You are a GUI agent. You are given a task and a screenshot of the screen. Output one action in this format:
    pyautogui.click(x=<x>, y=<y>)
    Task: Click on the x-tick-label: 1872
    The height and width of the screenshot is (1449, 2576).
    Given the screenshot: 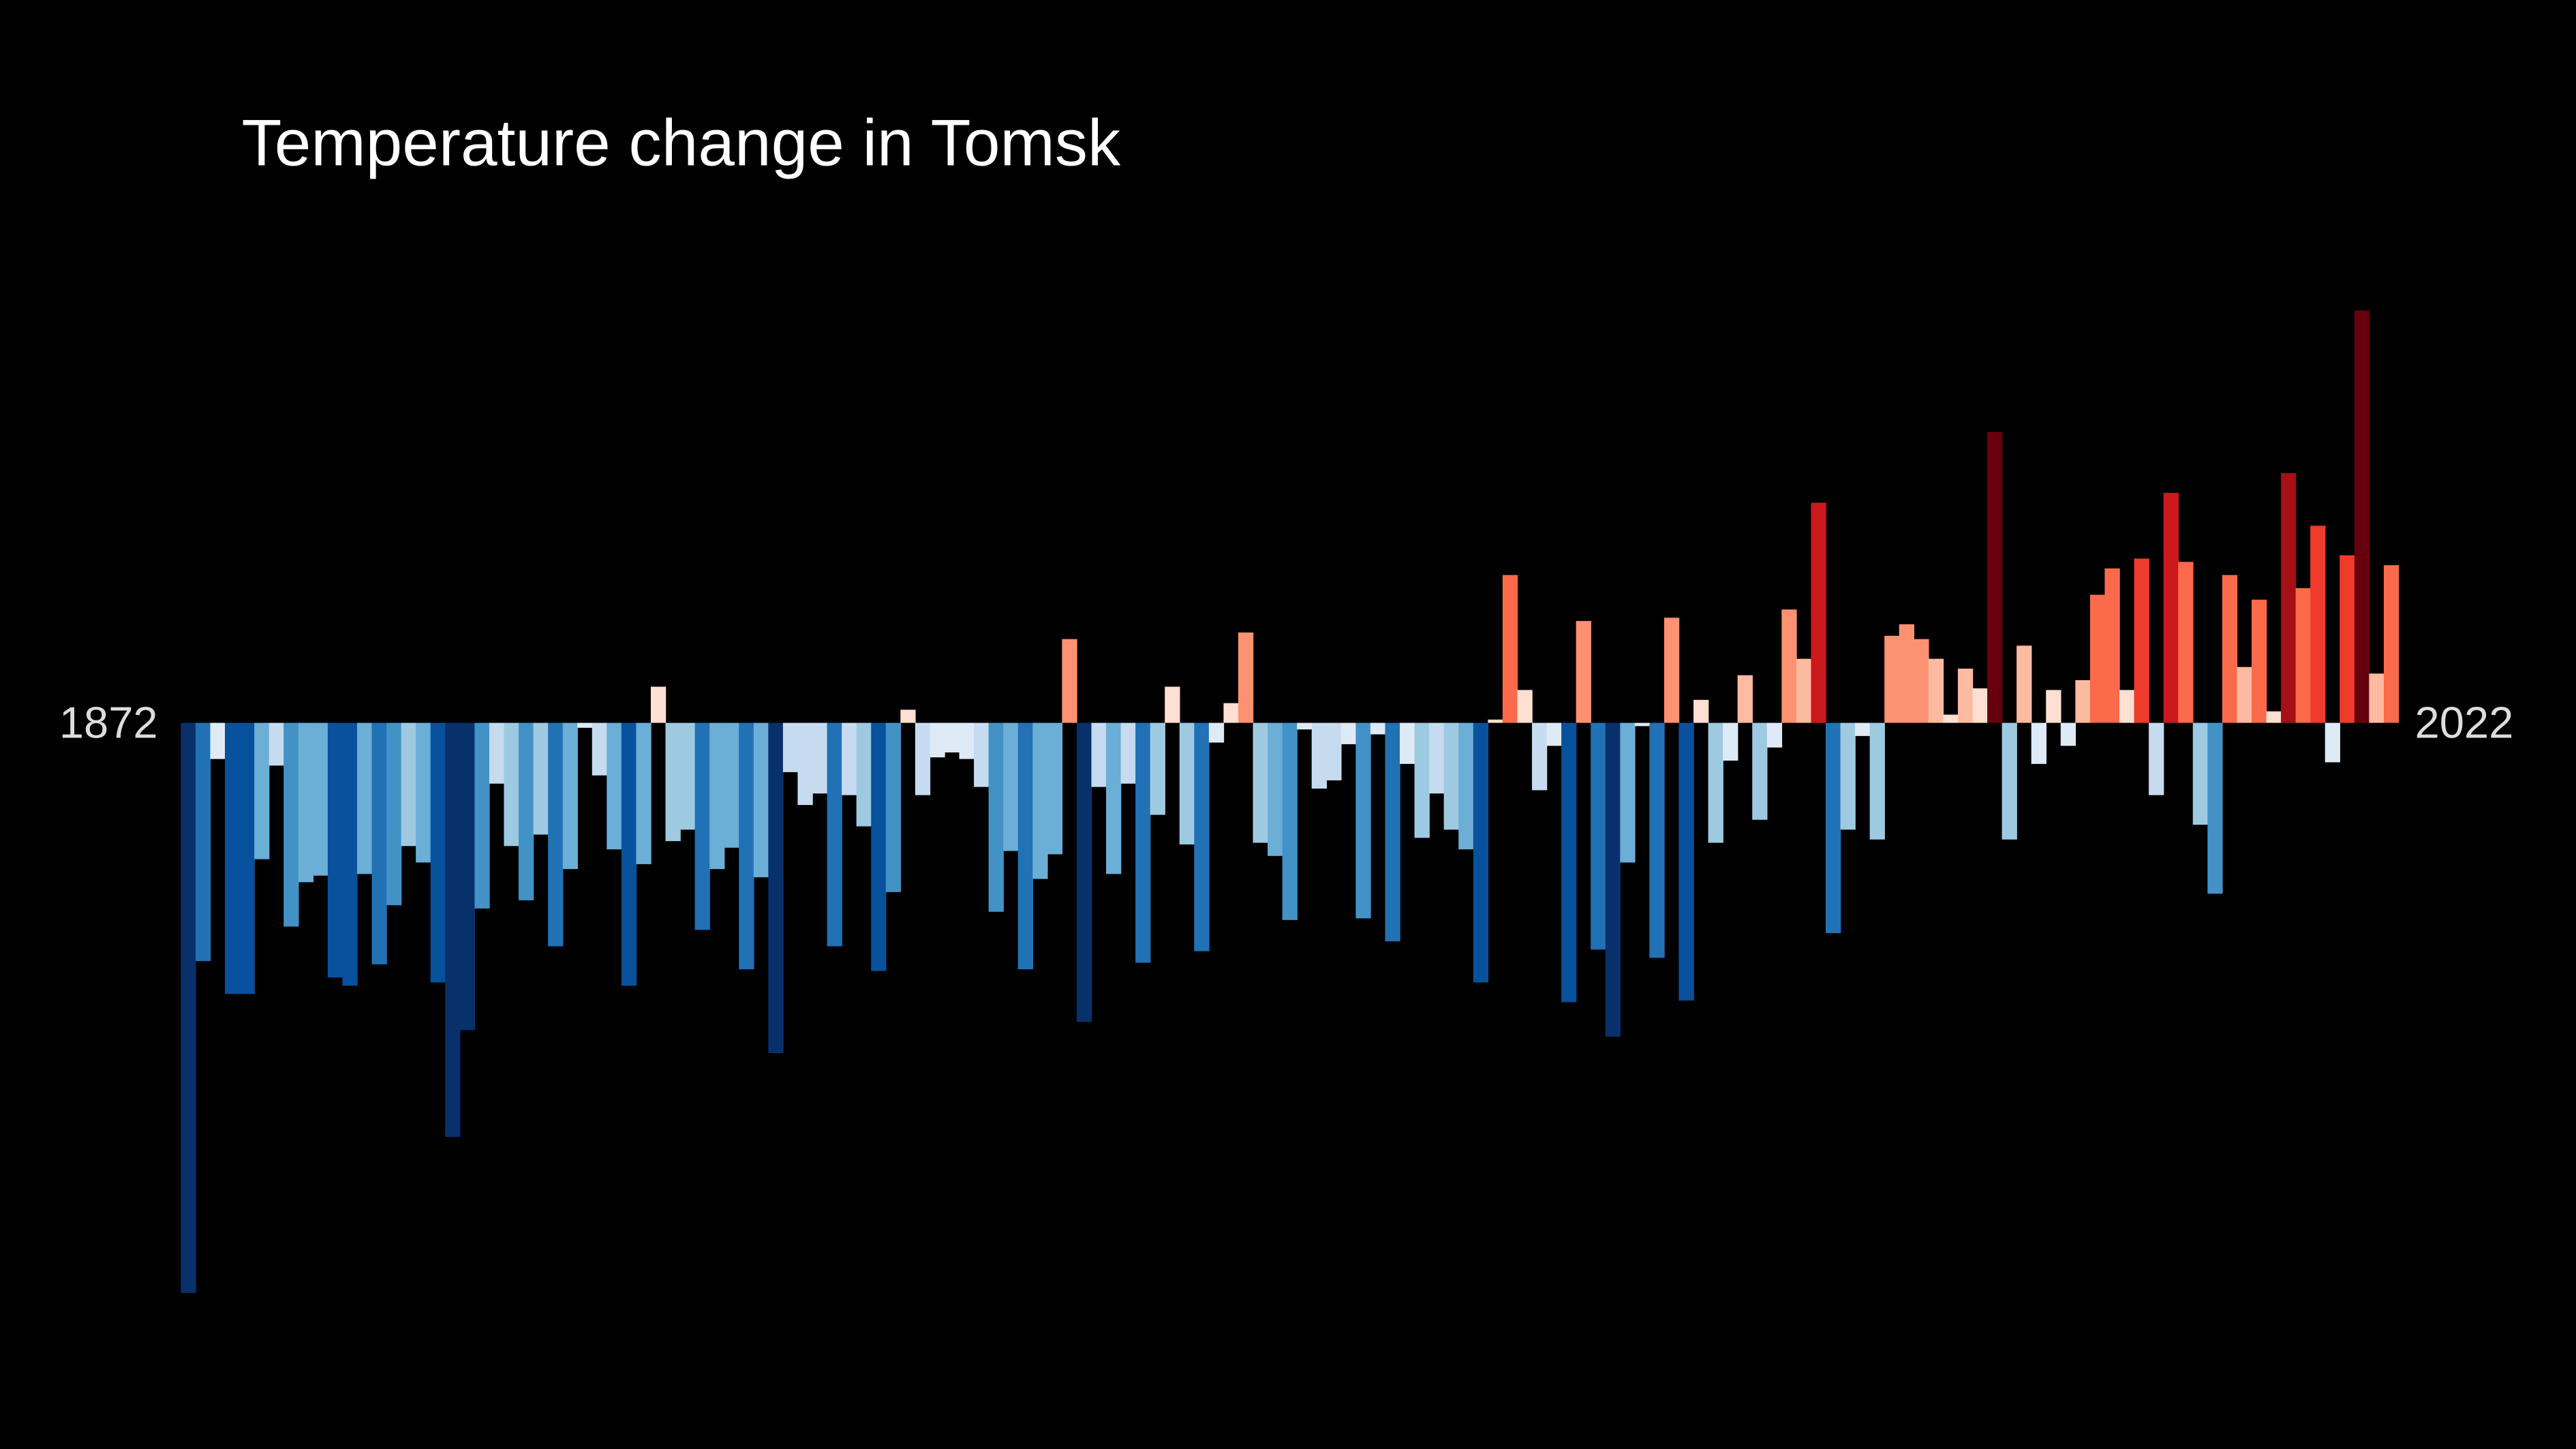 What is the action you would take?
    pyautogui.click(x=108, y=723)
    